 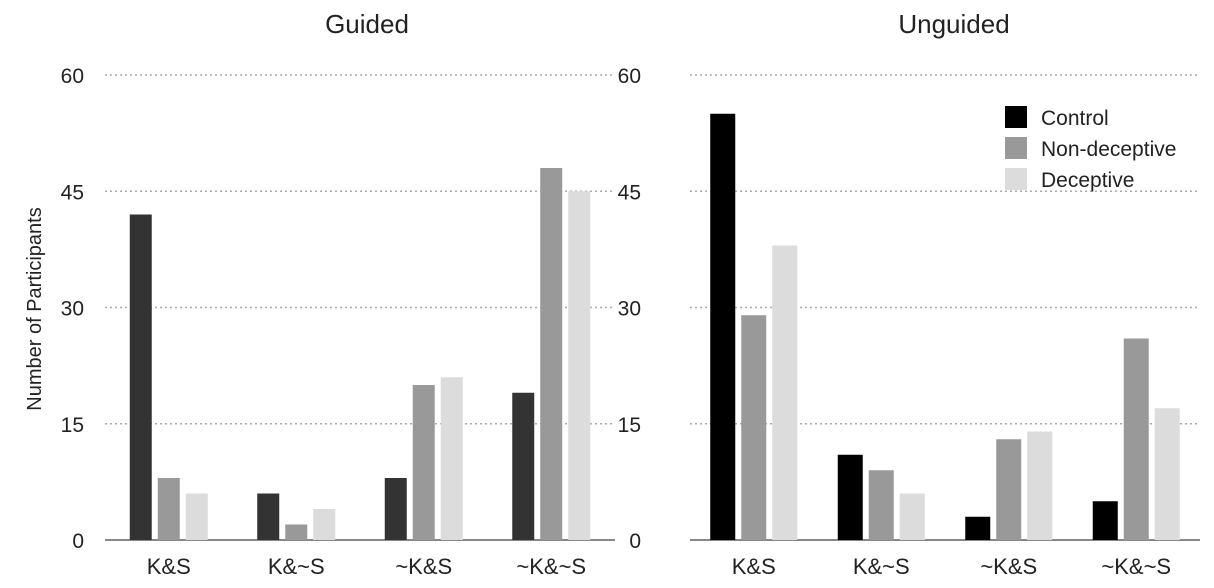 I want to click on x-tick-label-unguided-1: K&~S, so click(x=881, y=566).